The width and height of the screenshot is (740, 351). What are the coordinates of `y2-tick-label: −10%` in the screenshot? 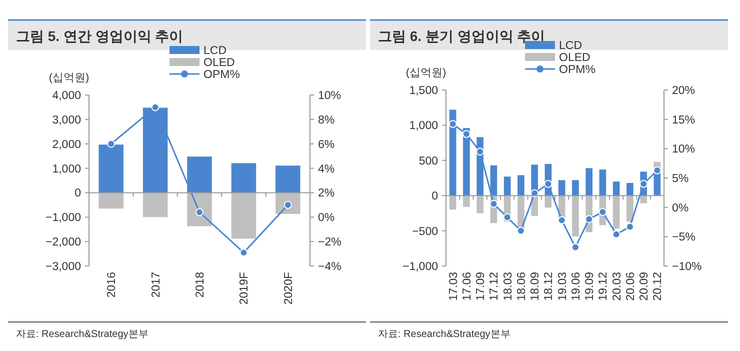 It's located at (687, 267).